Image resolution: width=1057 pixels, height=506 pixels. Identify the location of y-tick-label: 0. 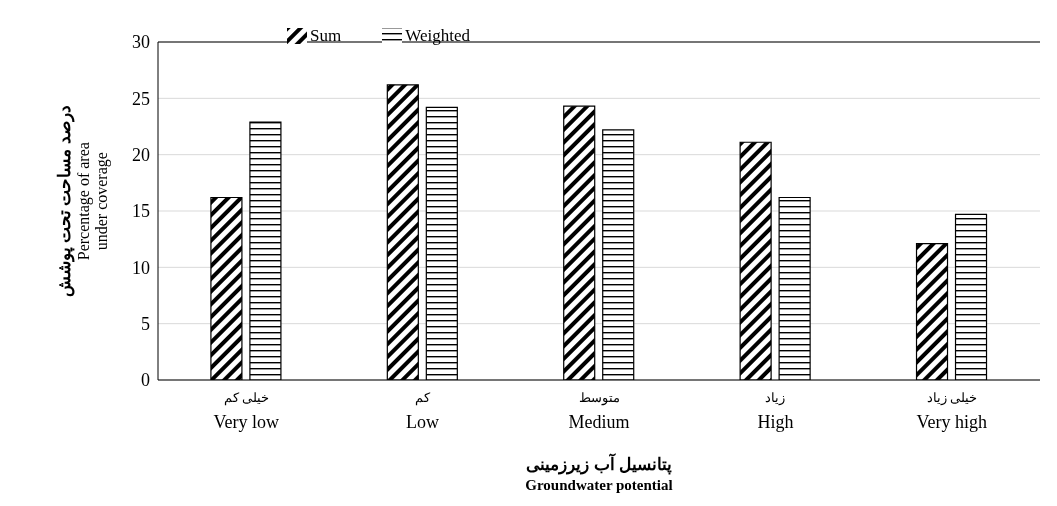
(145, 380).